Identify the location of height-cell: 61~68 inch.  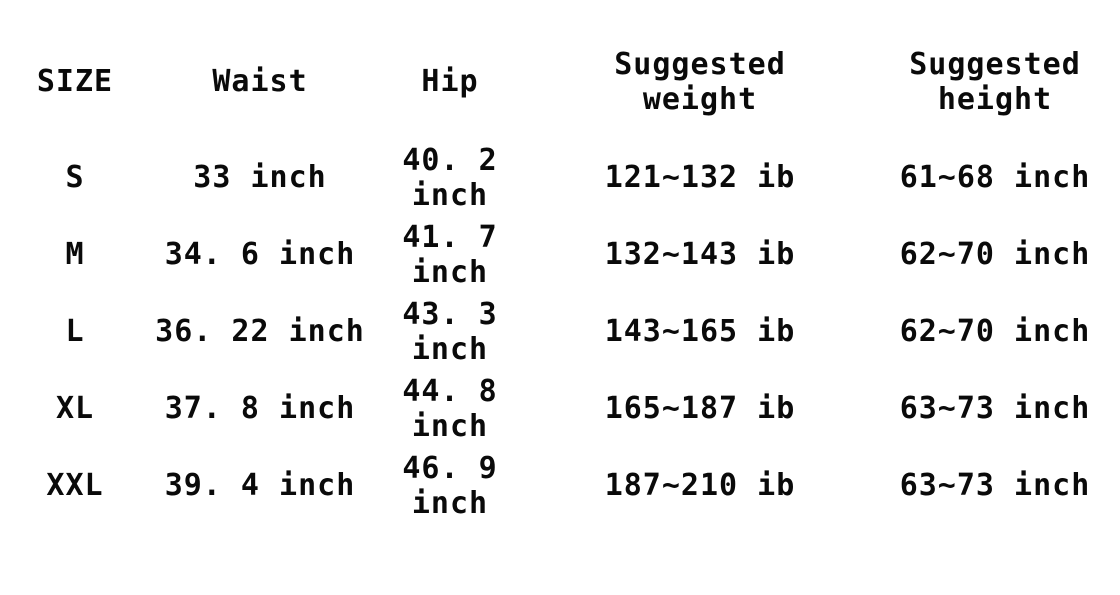
(995, 178).